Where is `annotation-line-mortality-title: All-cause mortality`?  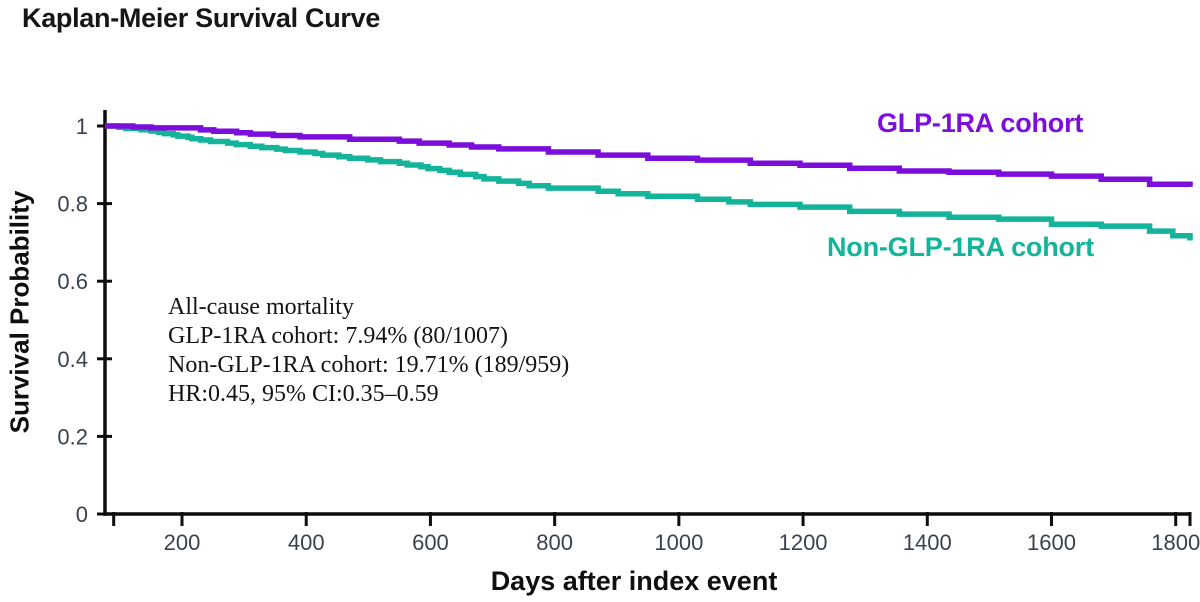 annotation-line-mortality-title: All-cause mortality is located at coordinates (261, 307).